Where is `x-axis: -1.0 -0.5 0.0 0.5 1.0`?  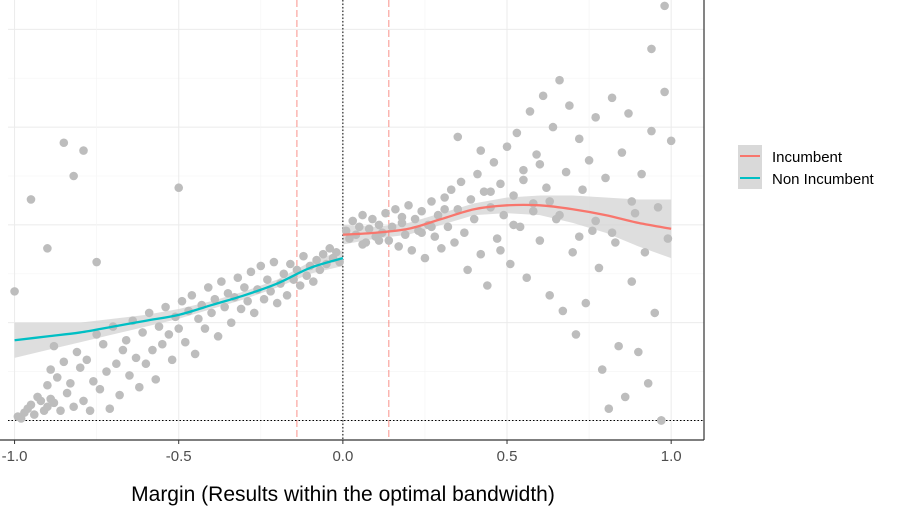 x-axis: -1.0 -0.5 0.0 0.5 1.0 is located at coordinates (342, 452).